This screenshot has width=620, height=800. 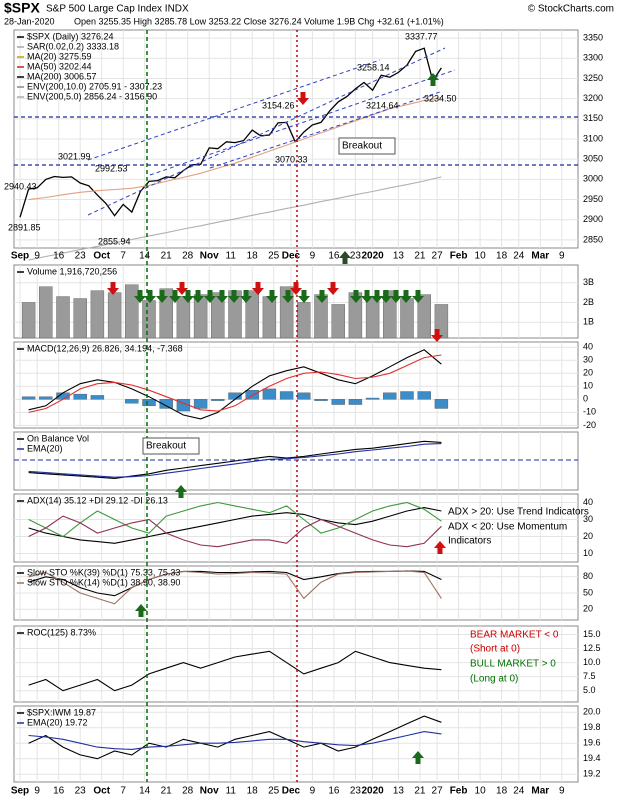 What do you see at coordinates (593, 37) in the screenshot?
I see `y-tick-label: 3350` at bounding box center [593, 37].